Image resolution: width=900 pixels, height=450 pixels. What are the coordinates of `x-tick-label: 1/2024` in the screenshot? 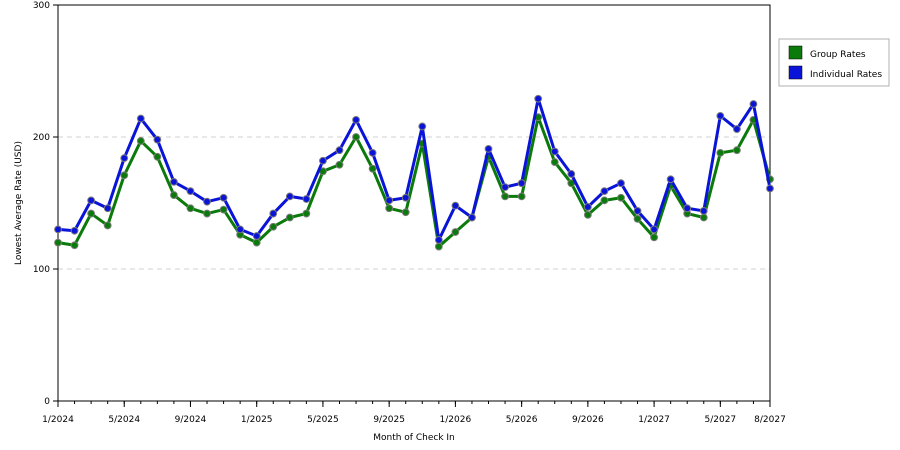 It's located at (58, 420).